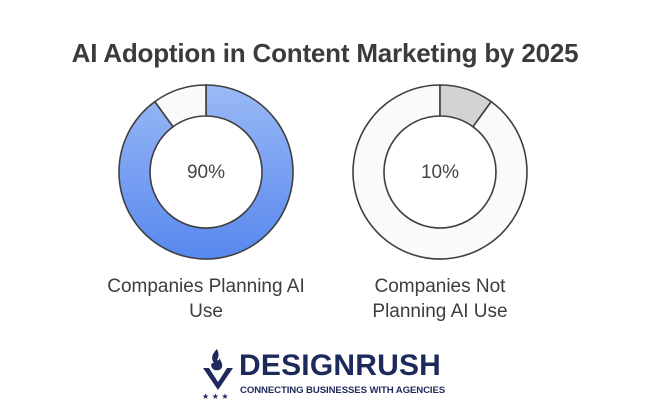  Describe the element at coordinates (440, 311) in the screenshot. I see `label-line: Planning AI Use` at that location.